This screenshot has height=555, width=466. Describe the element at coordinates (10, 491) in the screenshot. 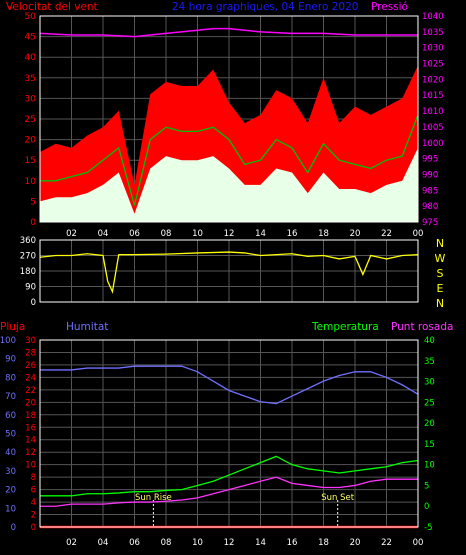

I see `humidity-axis-tick-label: 20` at that location.